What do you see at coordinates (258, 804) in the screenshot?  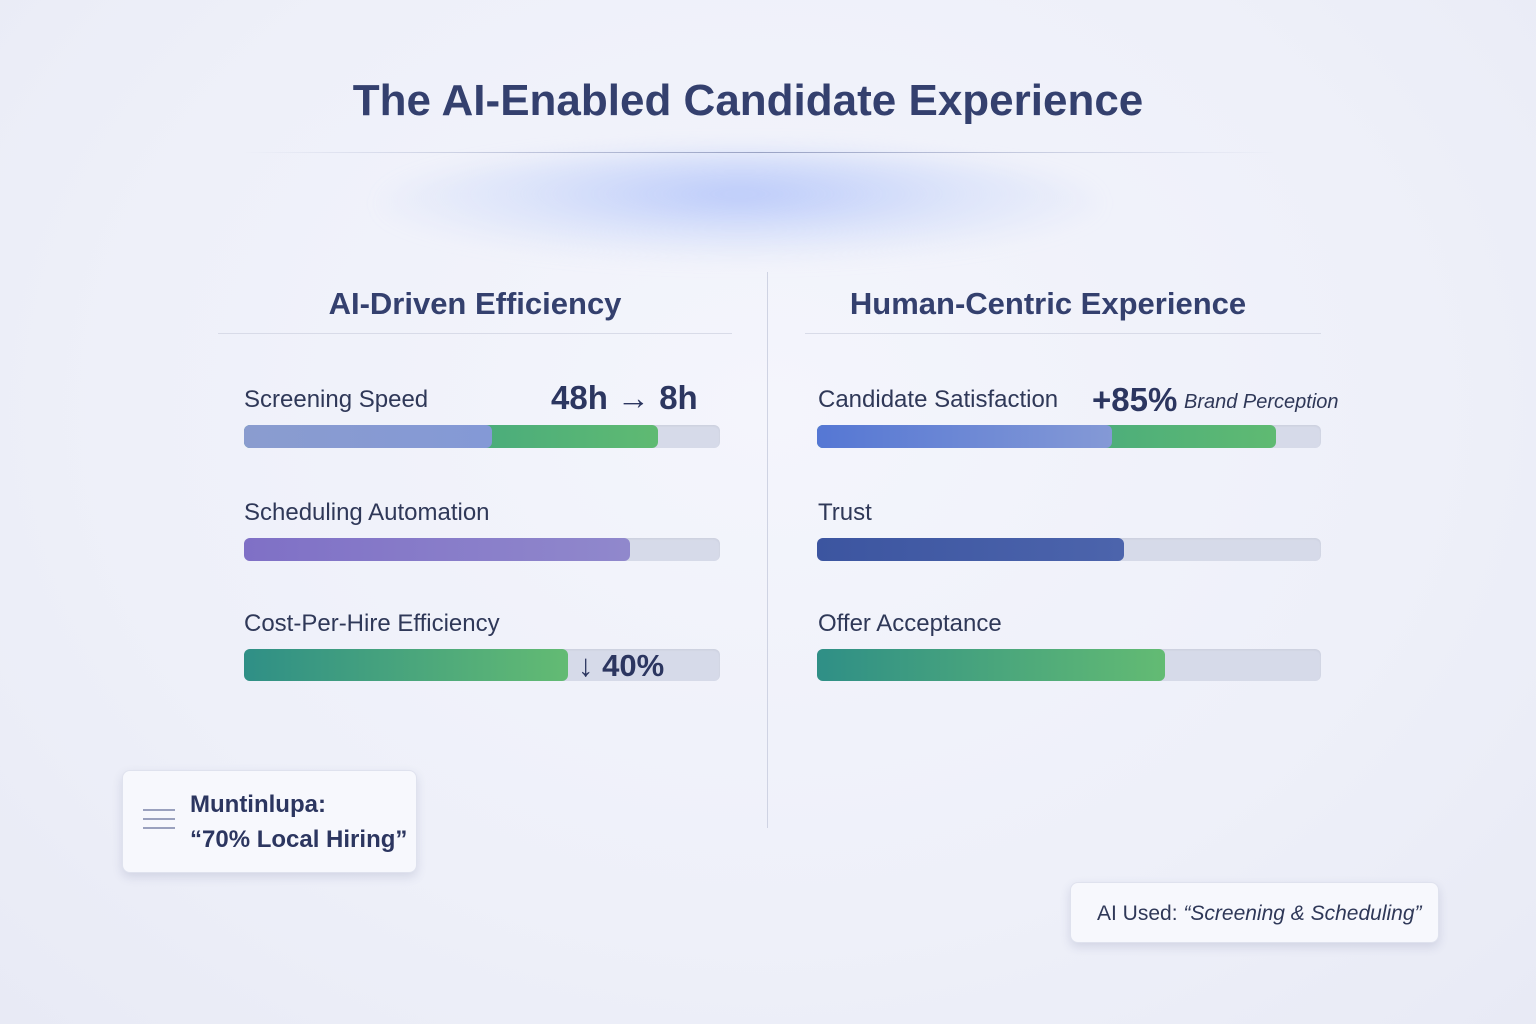 I see `local-hiring-location: Muntinlupa:` at bounding box center [258, 804].